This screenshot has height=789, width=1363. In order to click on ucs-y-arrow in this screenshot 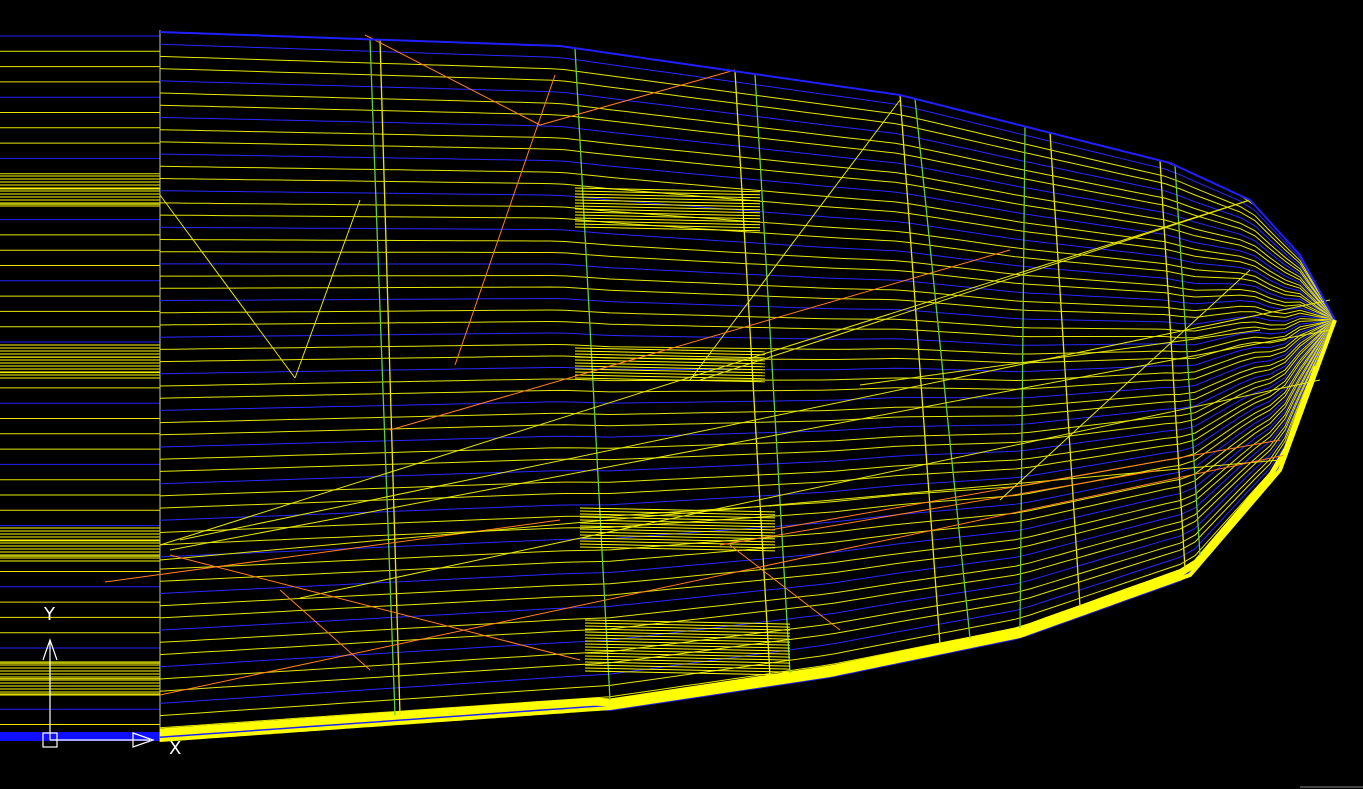, I will do `click(50, 649)`.